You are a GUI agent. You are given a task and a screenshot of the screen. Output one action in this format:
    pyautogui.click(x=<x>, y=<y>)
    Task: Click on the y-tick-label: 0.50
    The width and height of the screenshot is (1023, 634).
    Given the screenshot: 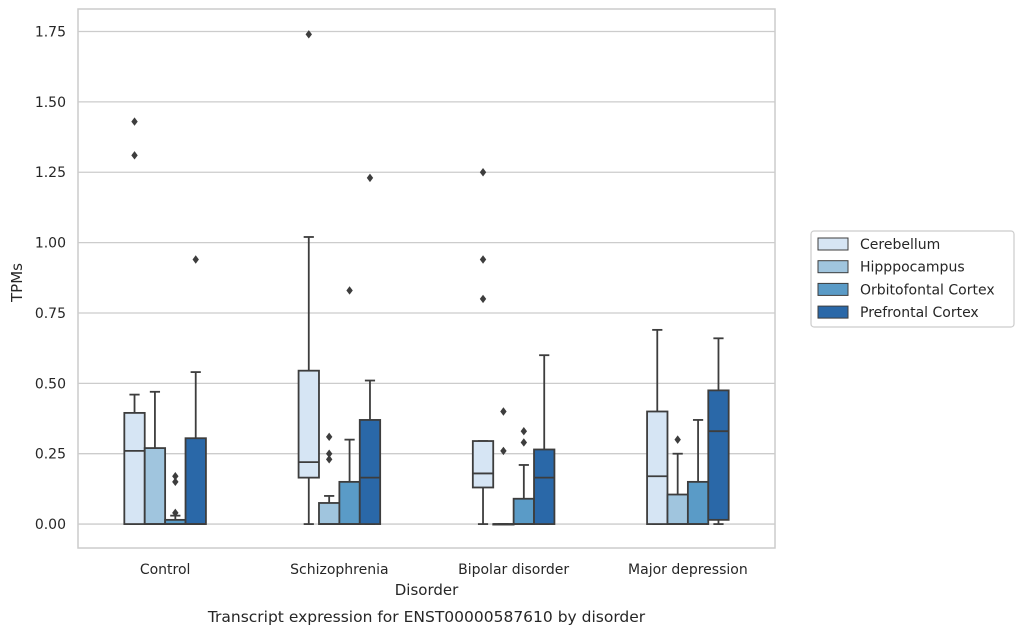 What is the action you would take?
    pyautogui.click(x=50, y=384)
    